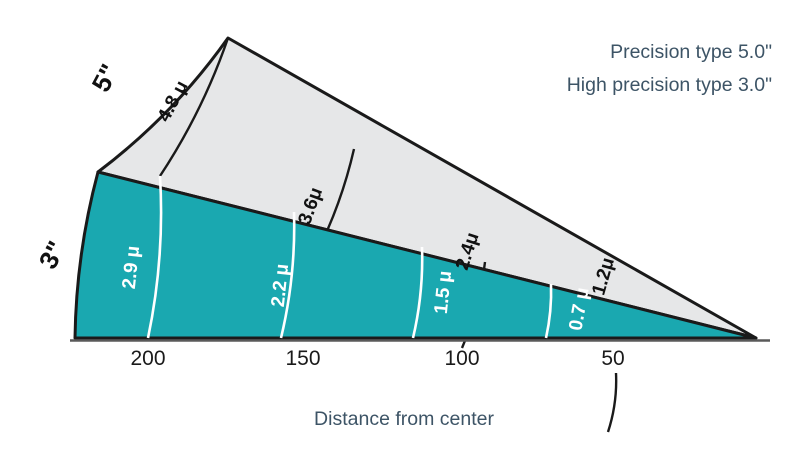 Image resolution: width=808 pixels, height=461 pixels. What do you see at coordinates (612, 358) in the screenshot?
I see `x-tick-label-50: 50` at bounding box center [612, 358].